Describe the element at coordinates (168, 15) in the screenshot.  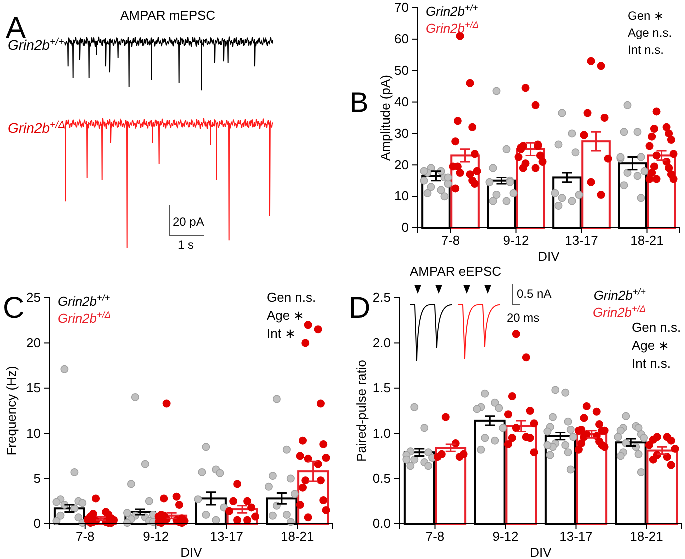
I see `text: AMPAR mEPSC` at that location.